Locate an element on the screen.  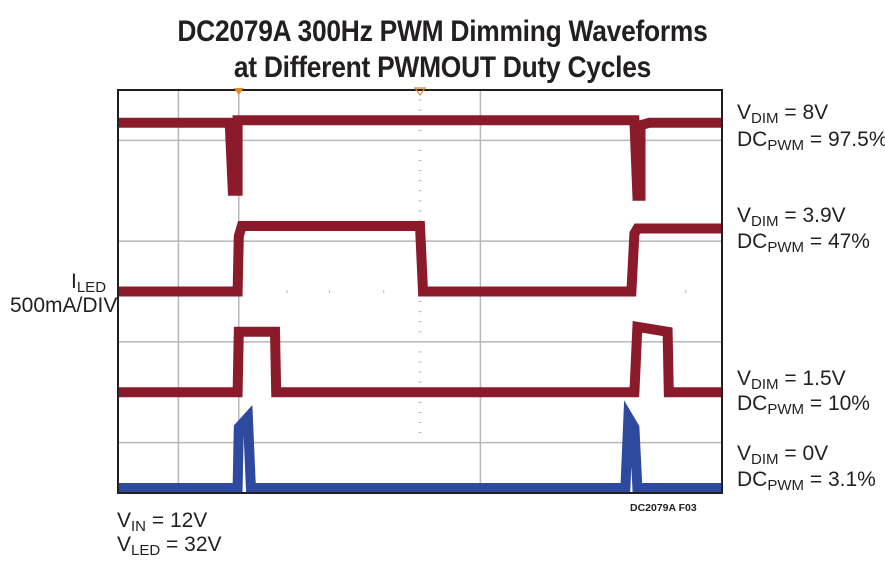
condition-vled: VLED = 32V is located at coordinates (169, 546).